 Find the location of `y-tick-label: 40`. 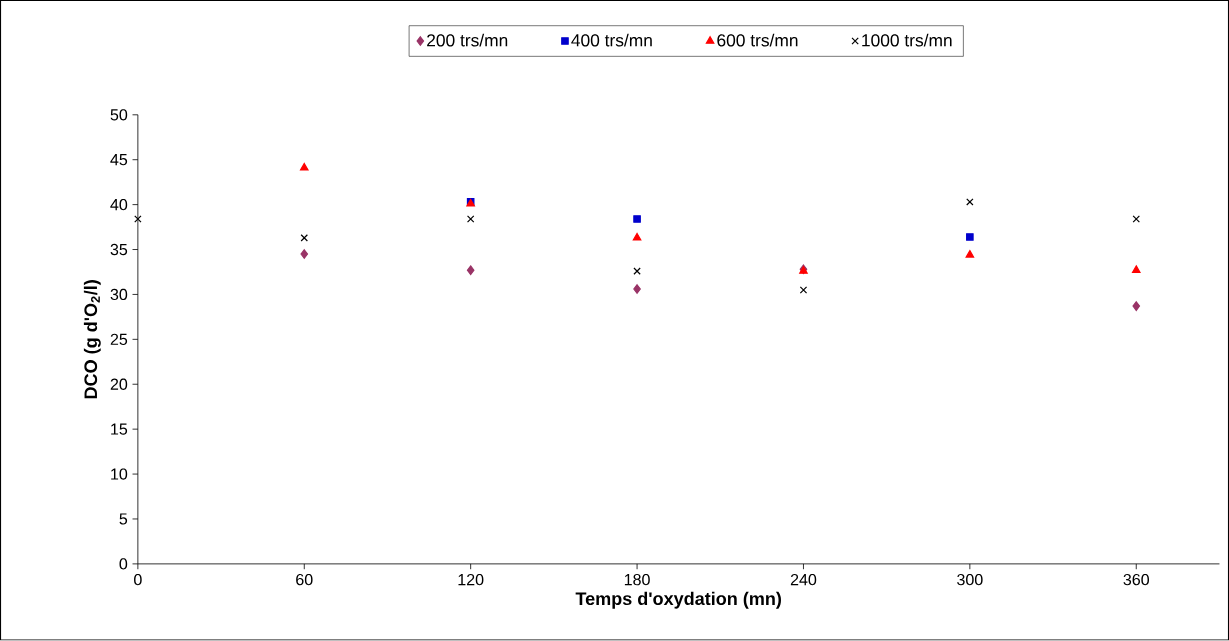

y-tick-label: 40 is located at coordinates (119, 205).